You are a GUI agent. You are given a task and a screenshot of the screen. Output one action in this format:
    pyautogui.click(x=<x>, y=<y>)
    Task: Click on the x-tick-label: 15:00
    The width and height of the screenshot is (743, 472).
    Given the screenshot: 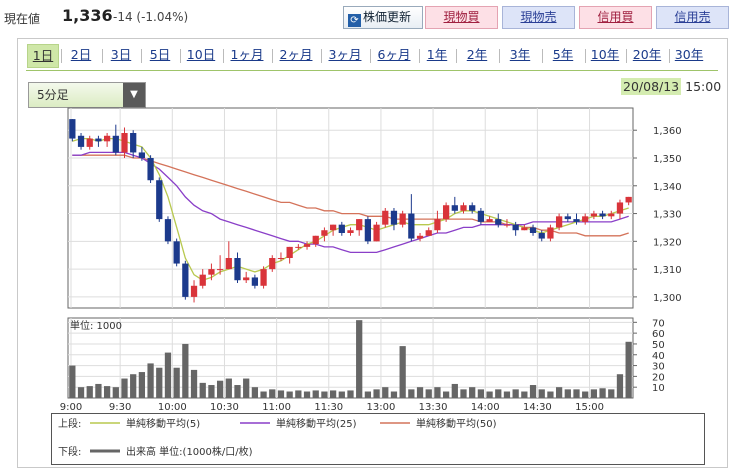 What is the action you would take?
    pyautogui.click(x=589, y=407)
    